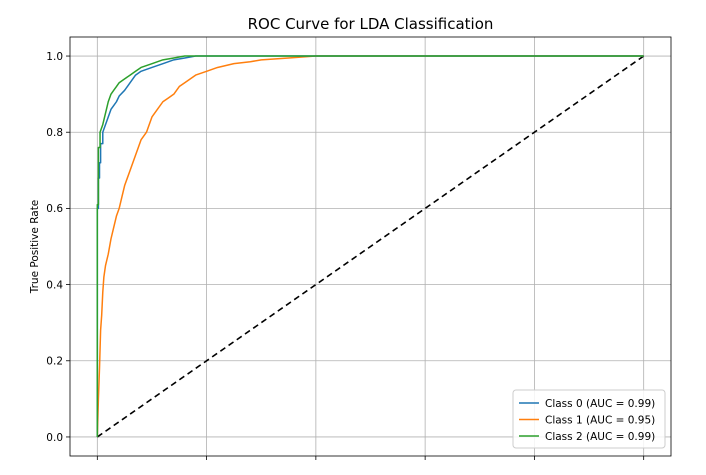 This screenshot has height=475, width=706. What do you see at coordinates (54, 209) in the screenshot?
I see `y-tick-label: 0.6` at bounding box center [54, 209].